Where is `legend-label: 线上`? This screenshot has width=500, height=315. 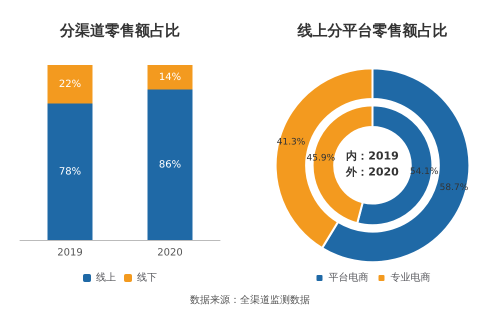
legend-label: 线上 is located at coordinates (106, 278).